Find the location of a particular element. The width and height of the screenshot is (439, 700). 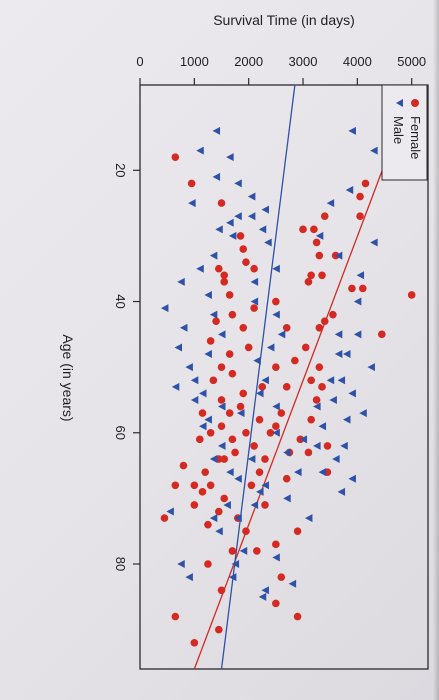

x-tick-label: 40 is located at coordinates (120, 301).